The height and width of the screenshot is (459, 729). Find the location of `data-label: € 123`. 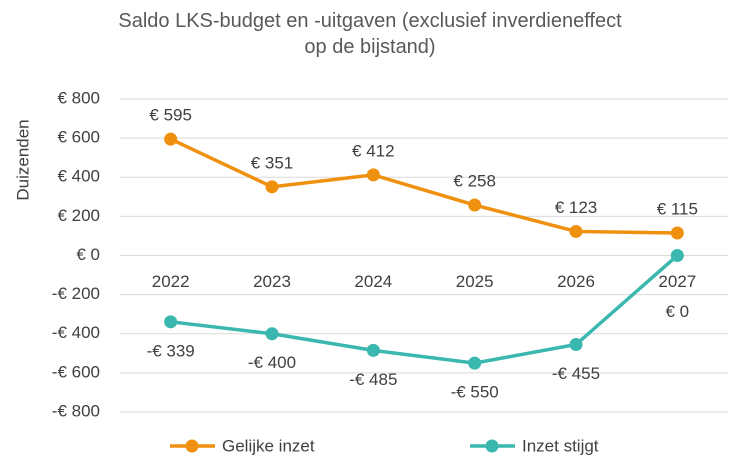

data-label: € 123 is located at coordinates (576, 207).